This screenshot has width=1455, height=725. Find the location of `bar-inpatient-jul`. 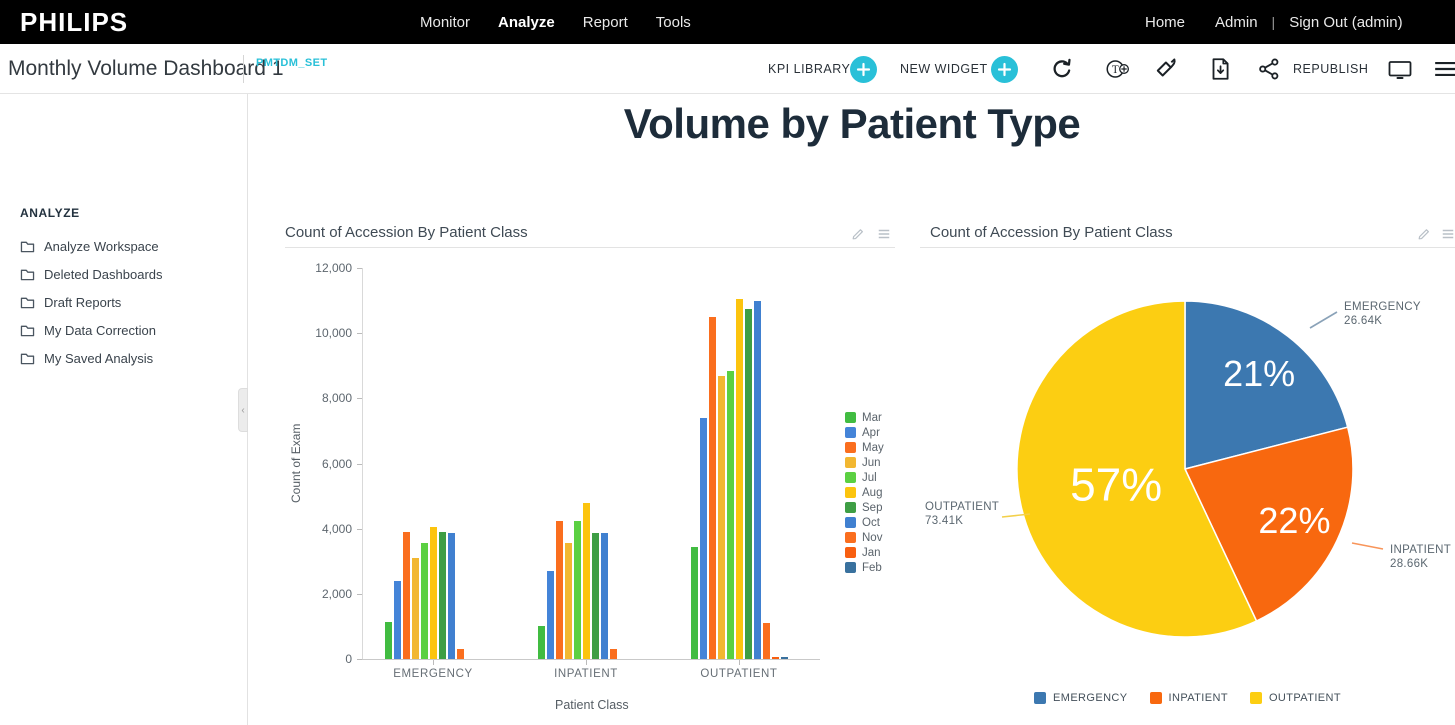

bar-inpatient-jul is located at coordinates (577, 589).